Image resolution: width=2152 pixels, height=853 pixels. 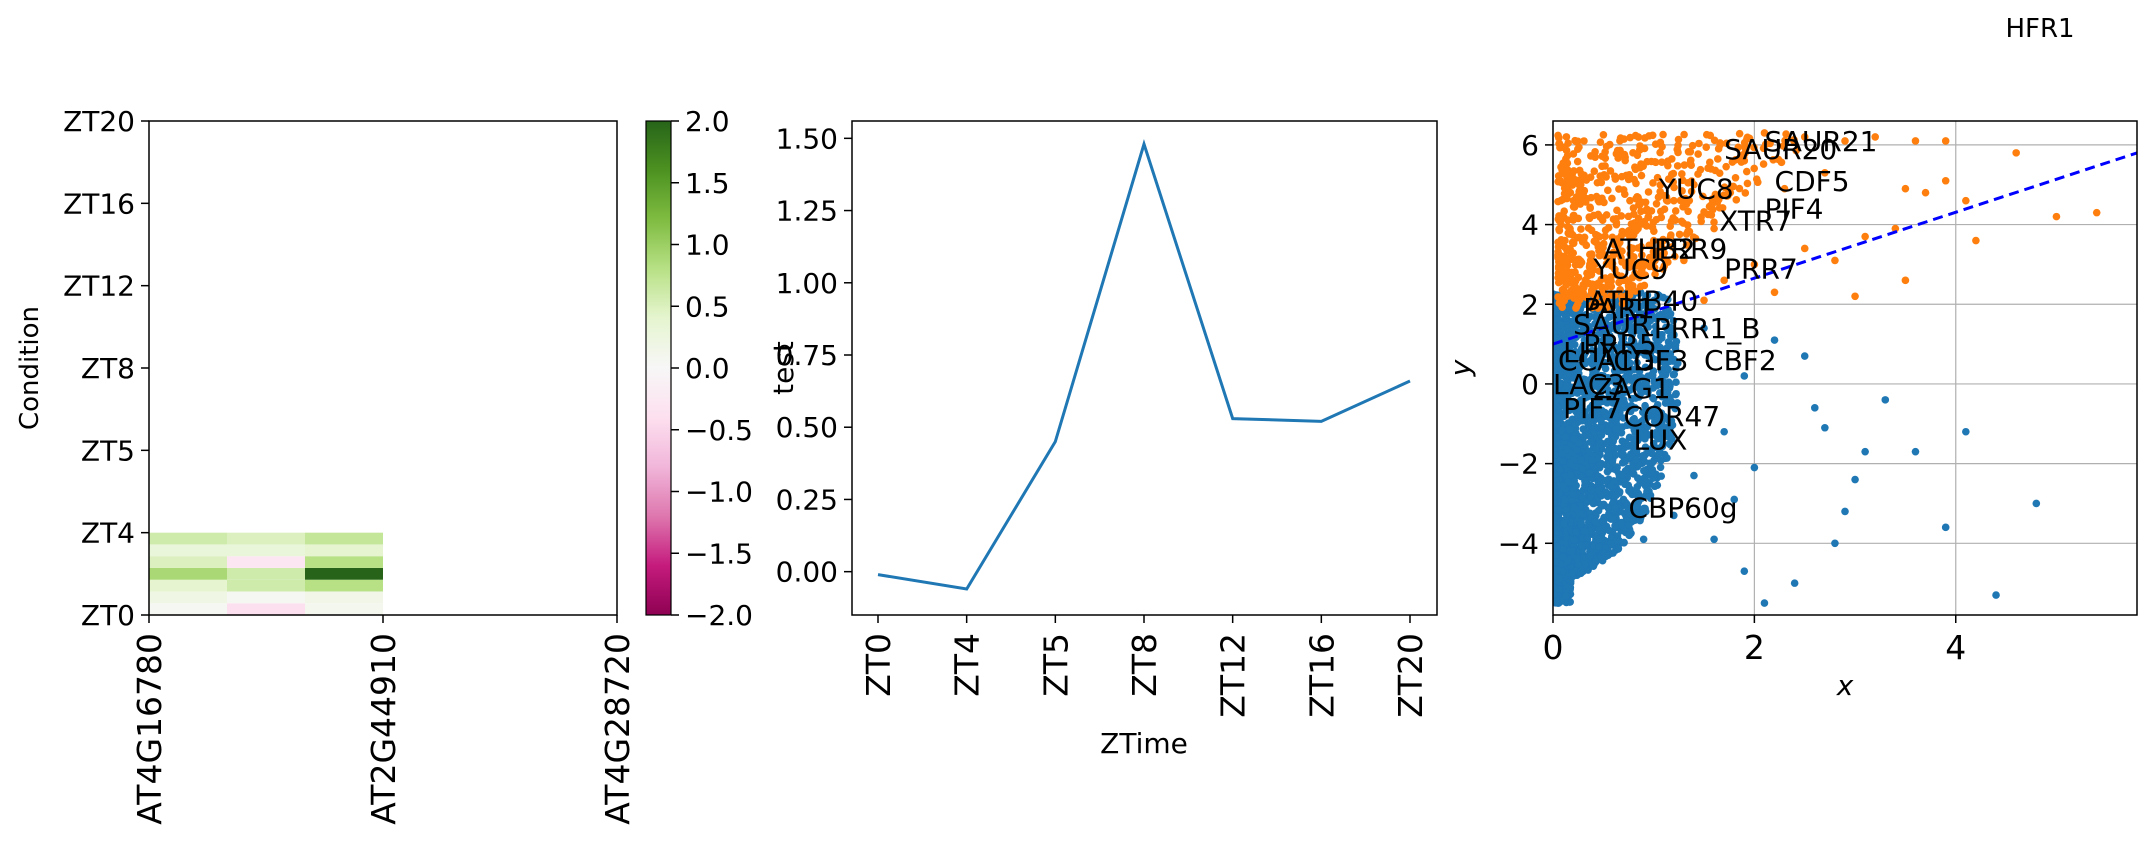 I want to click on line-x-tick-label: ZT20, so click(x=1410, y=675).